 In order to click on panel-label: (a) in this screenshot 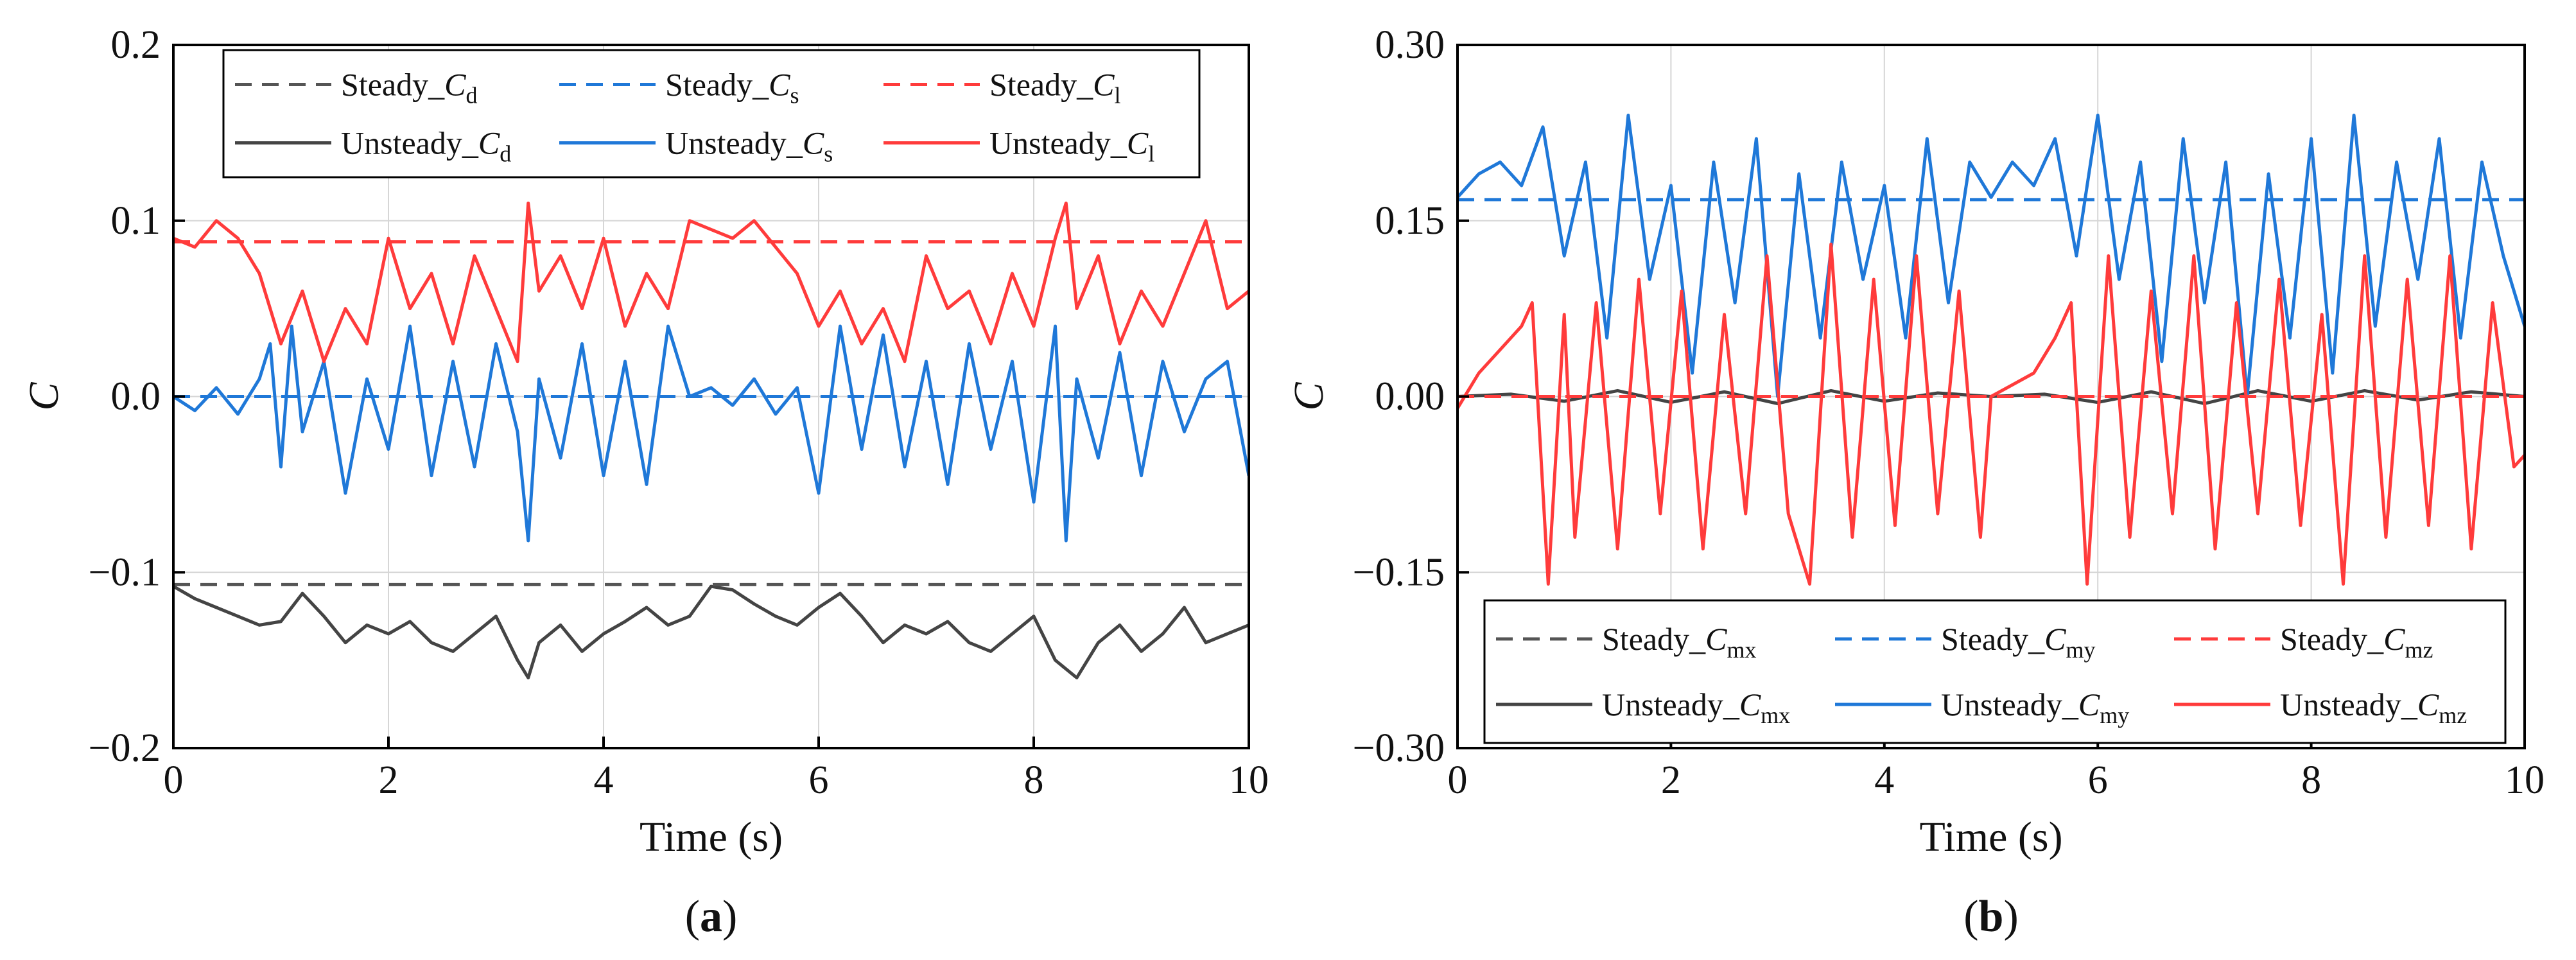, I will do `click(711, 916)`.